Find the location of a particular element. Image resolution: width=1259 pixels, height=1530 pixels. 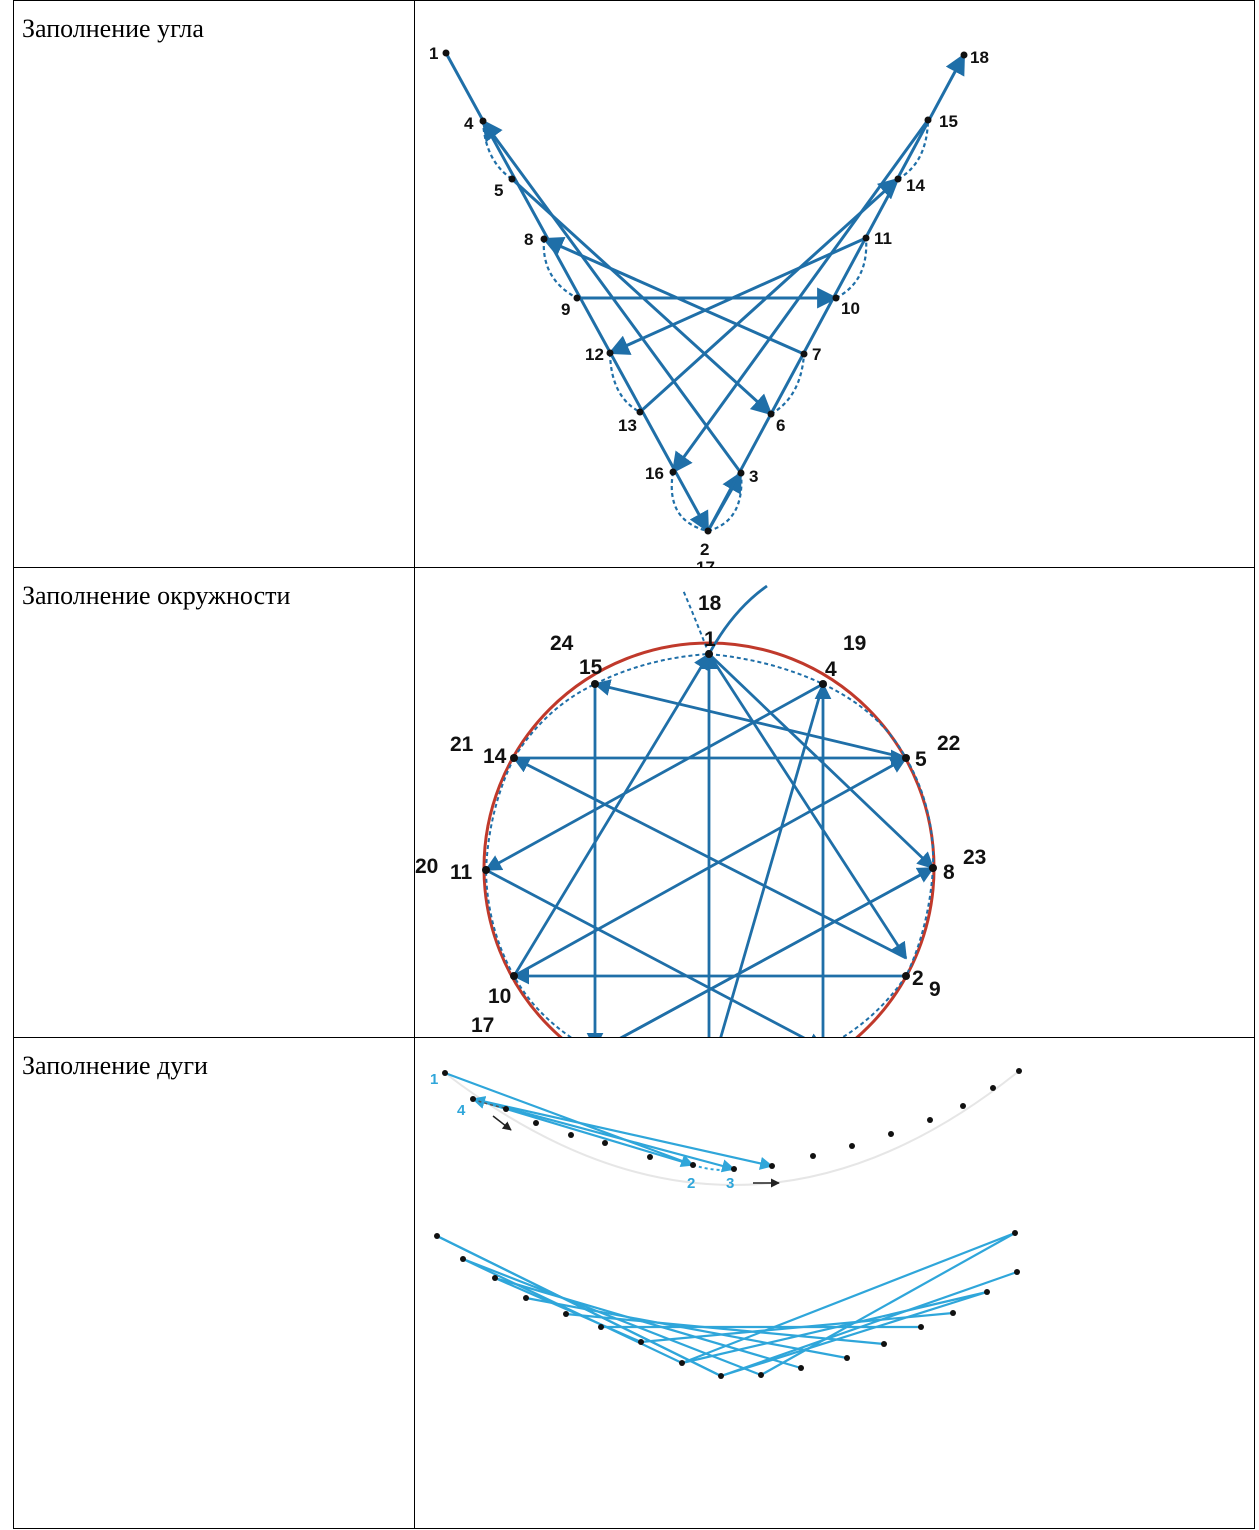

row-title: Заполнение дуги is located at coordinates (115, 1065).